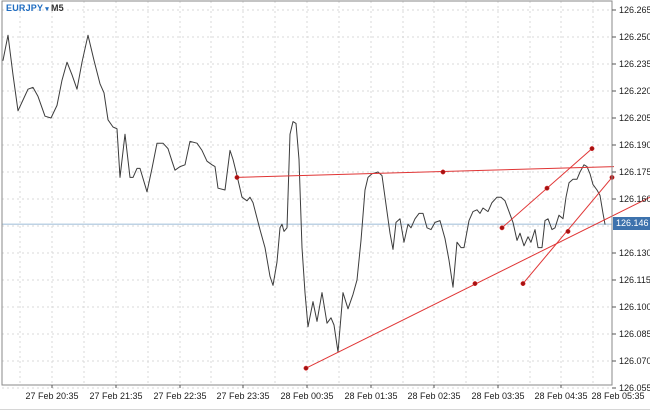 The image size is (650, 410). I want to click on price-axis-label: 126.265, so click(634, 10).